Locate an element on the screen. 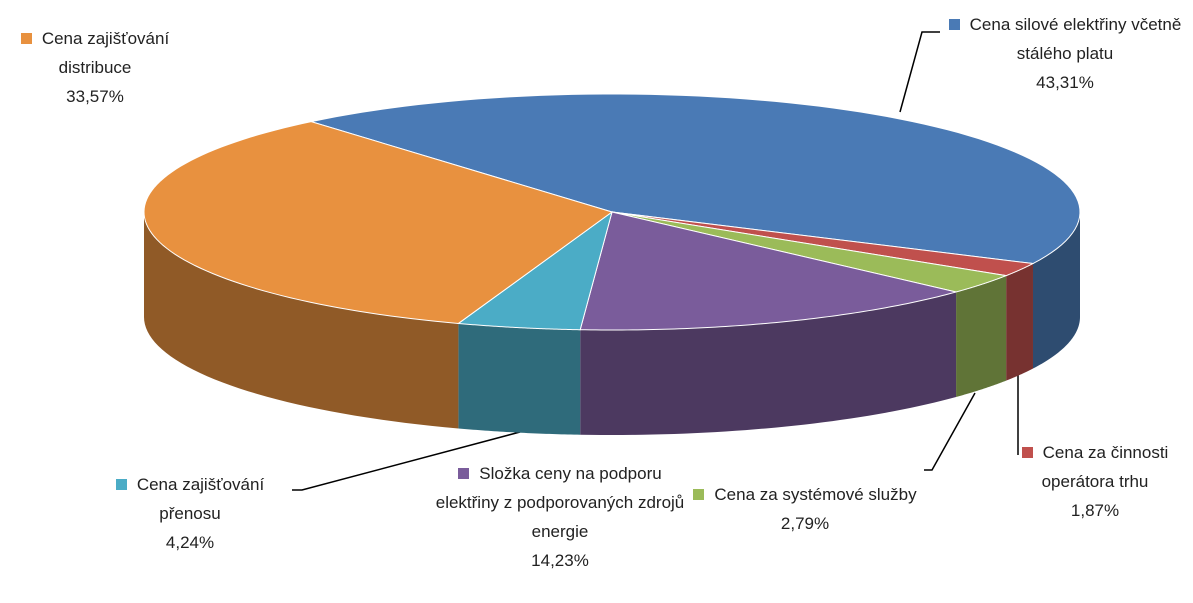 This screenshot has height=603, width=1193. slice-label: Cena za činnosti operátora trhu 1,87% is located at coordinates (1095, 481).